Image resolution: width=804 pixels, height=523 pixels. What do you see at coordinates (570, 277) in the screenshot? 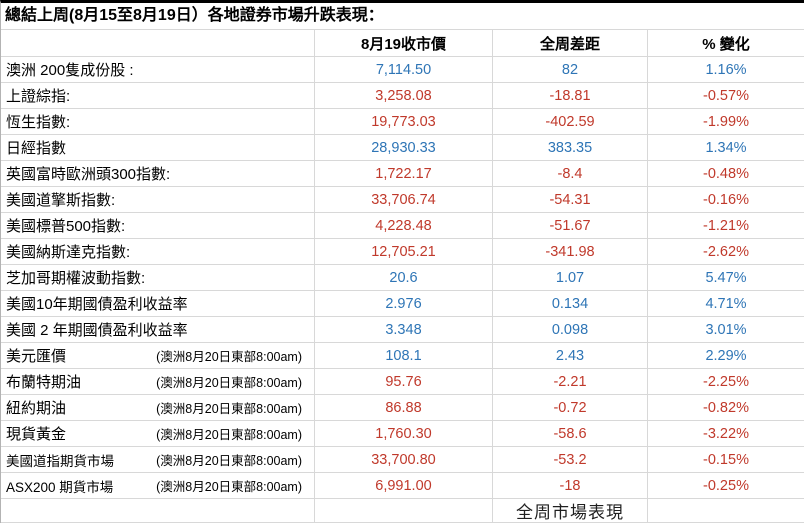
I see `week-change-cell: 1.07` at bounding box center [570, 277].